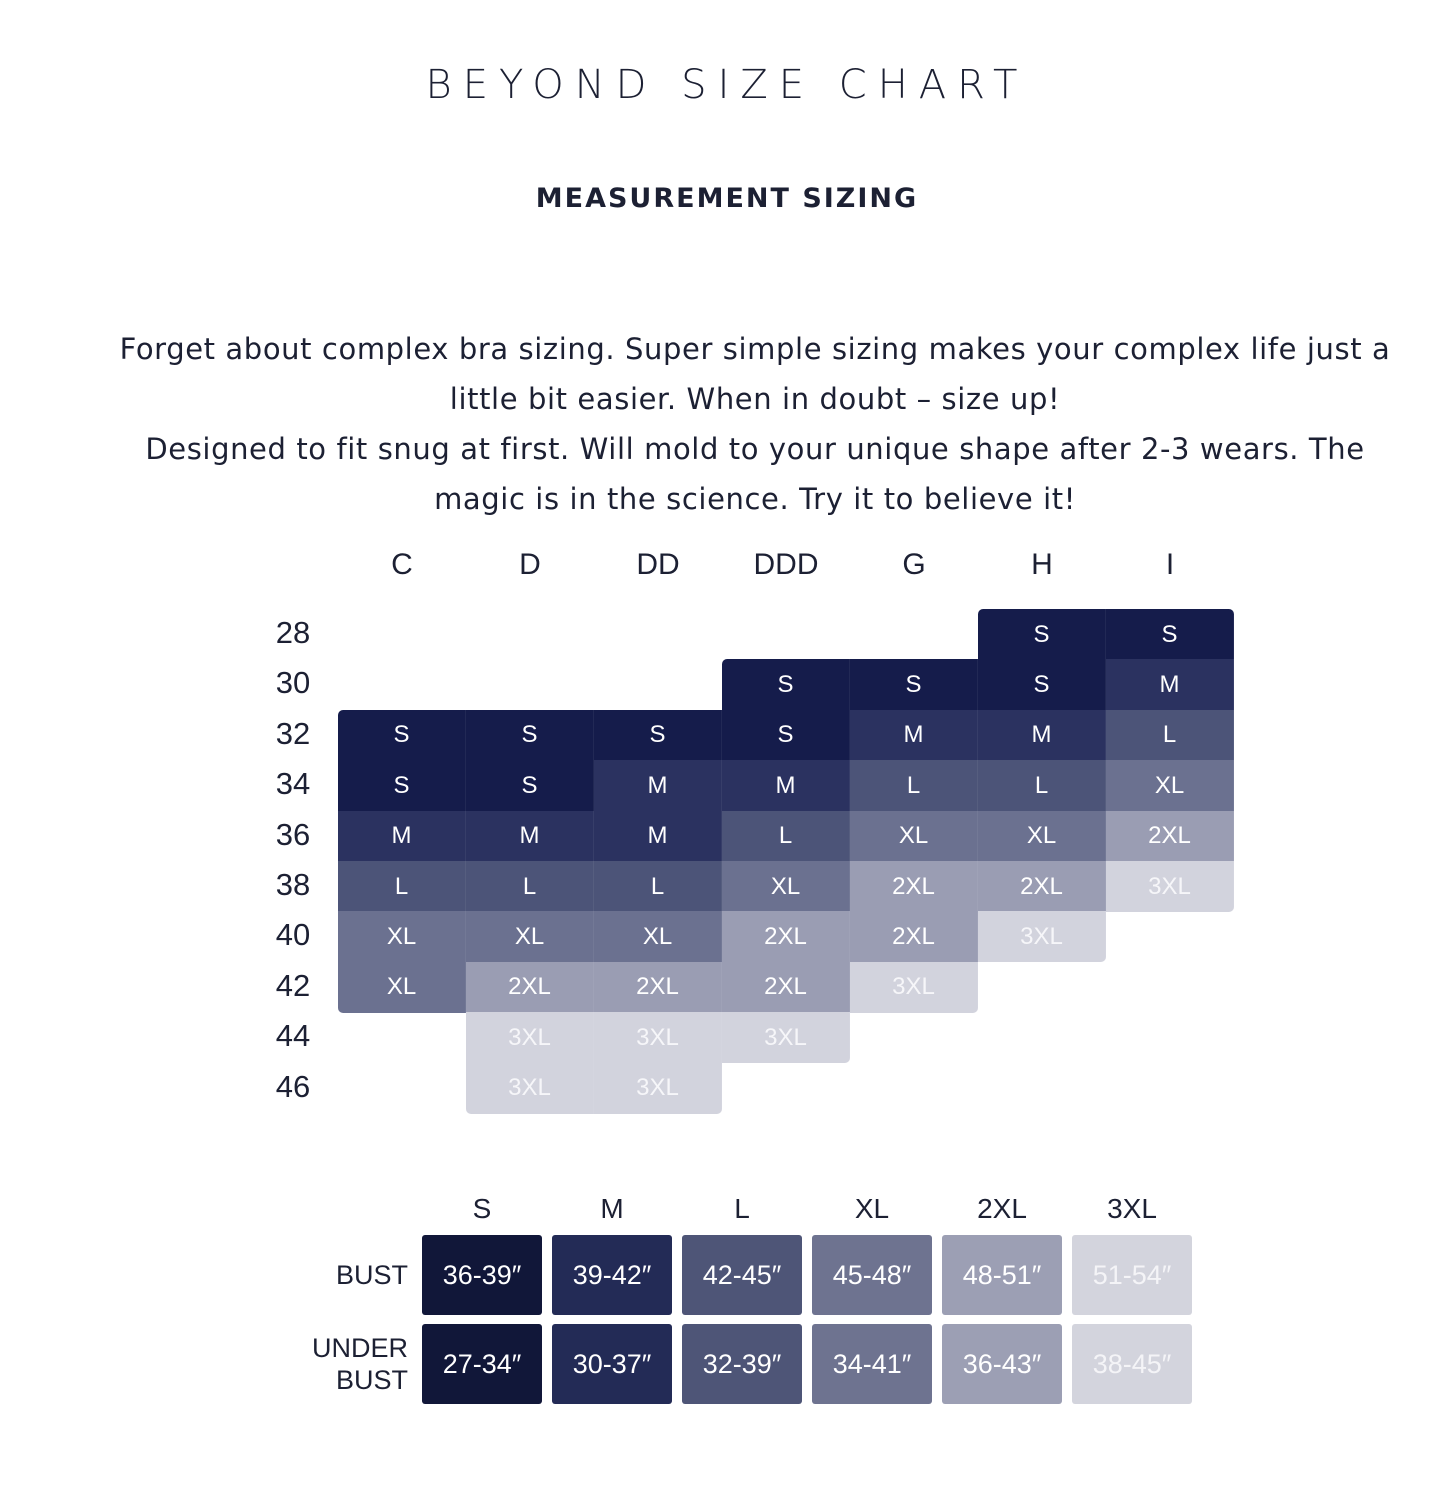 The width and height of the screenshot is (1454, 1504). I want to click on size-header: 2XL, so click(1002, 1208).